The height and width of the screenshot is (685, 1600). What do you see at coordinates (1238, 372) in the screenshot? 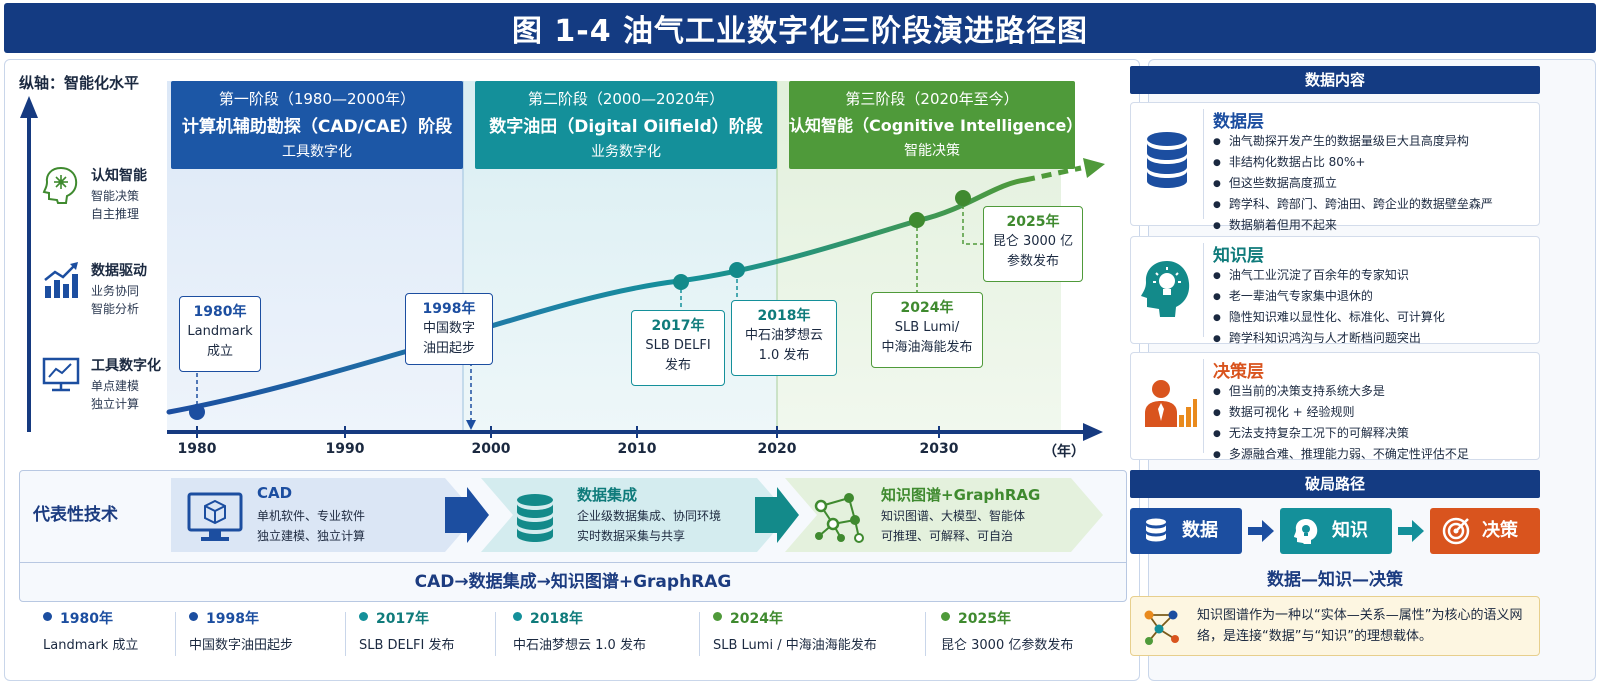
I see `layer-name: 决策层` at bounding box center [1238, 372].